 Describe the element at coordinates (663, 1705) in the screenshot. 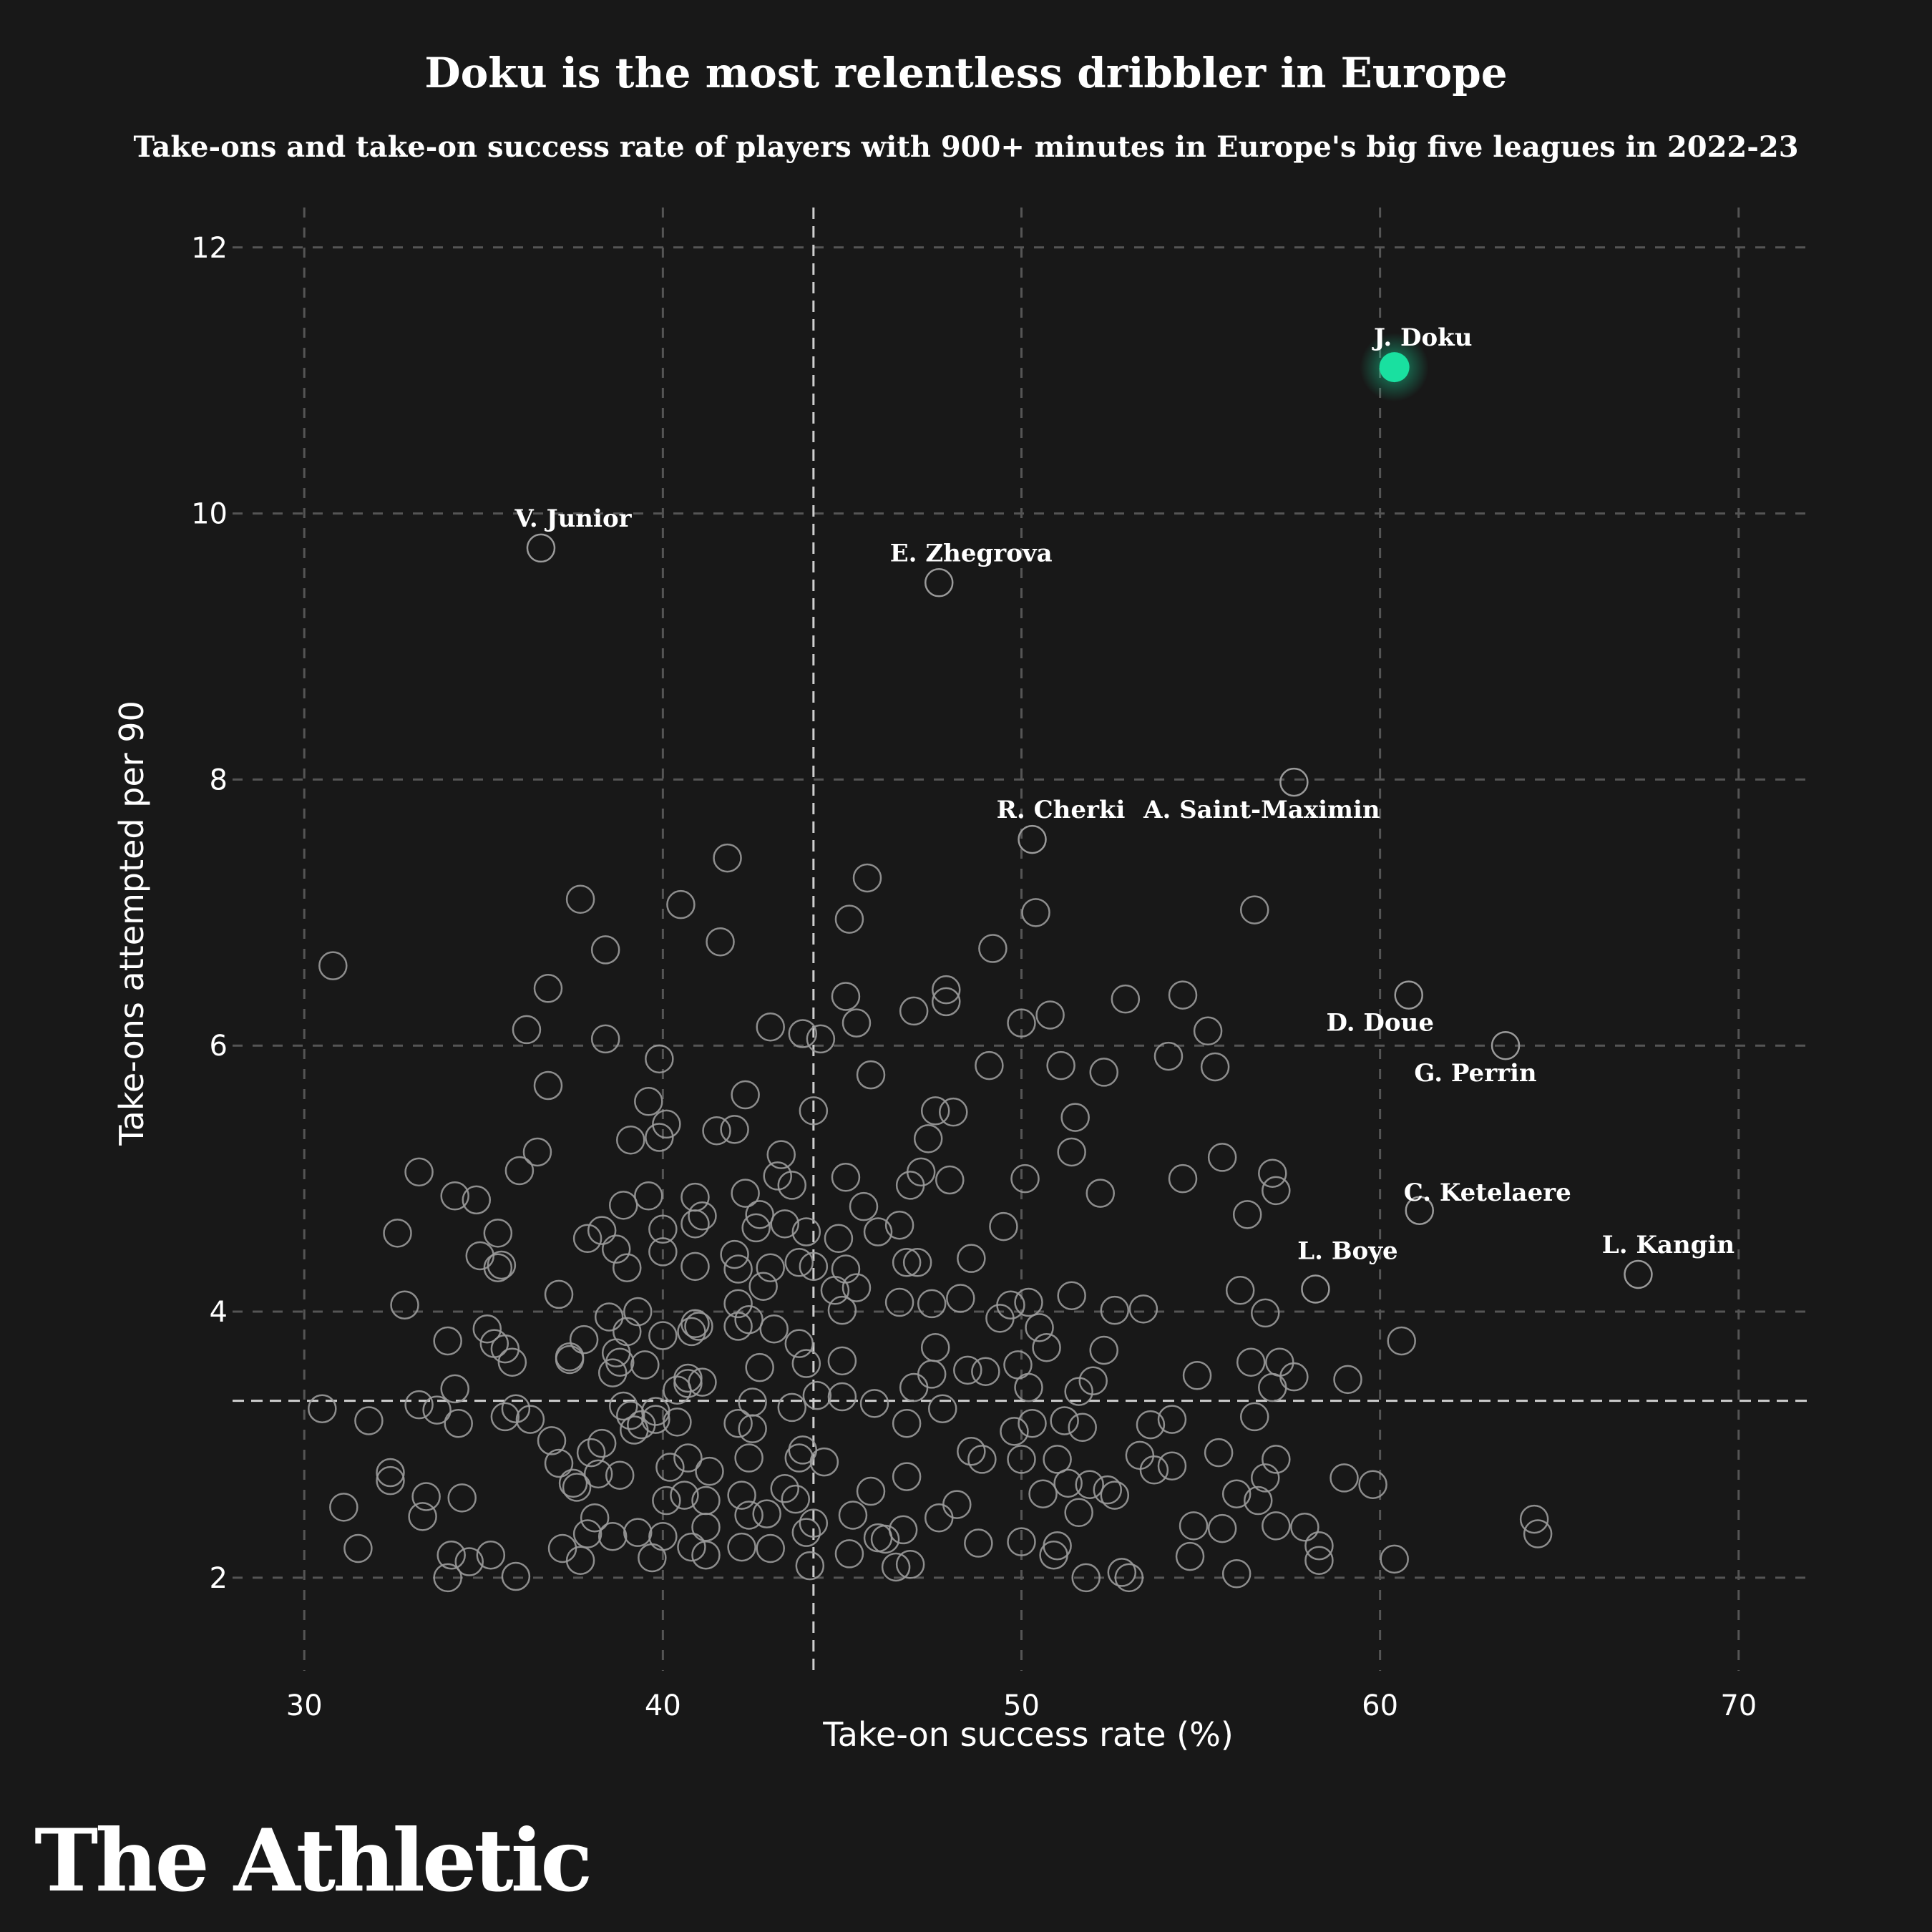

I see `x-tick-label: 40` at that location.